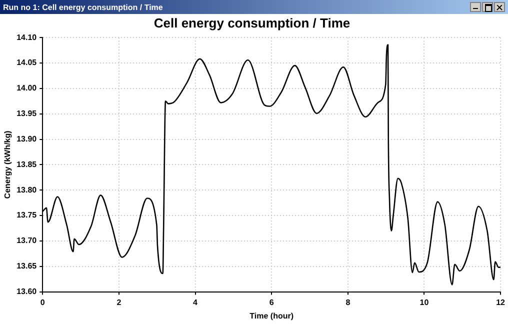  I want to click on y-tick-label: 13.95, so click(27, 113).